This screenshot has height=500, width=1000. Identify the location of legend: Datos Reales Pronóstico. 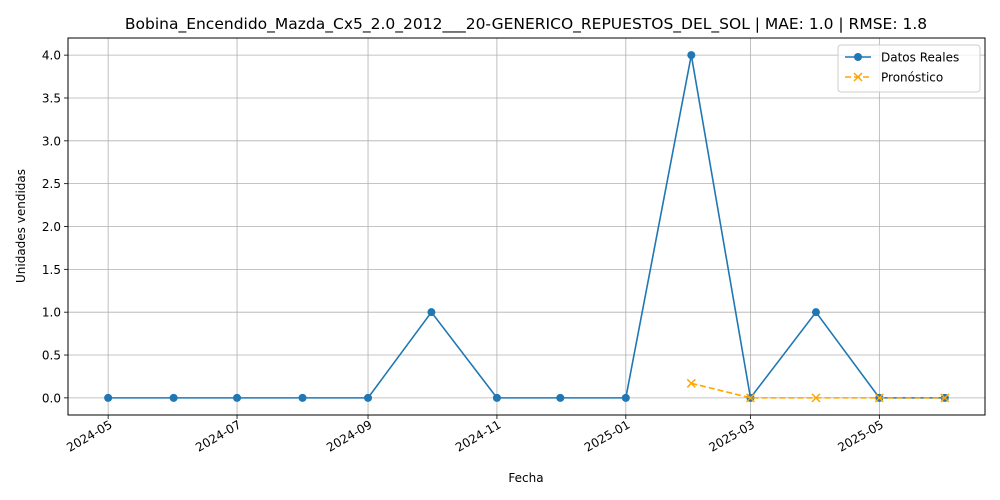
(909, 68).